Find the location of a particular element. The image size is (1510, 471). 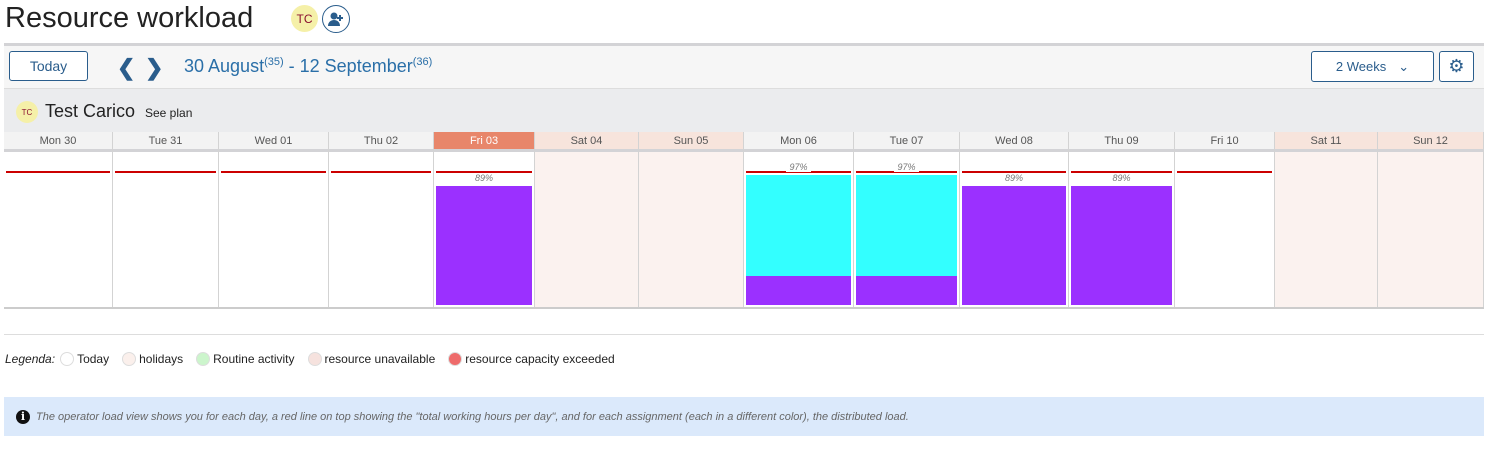

legend-label: holidays is located at coordinates (161, 359).